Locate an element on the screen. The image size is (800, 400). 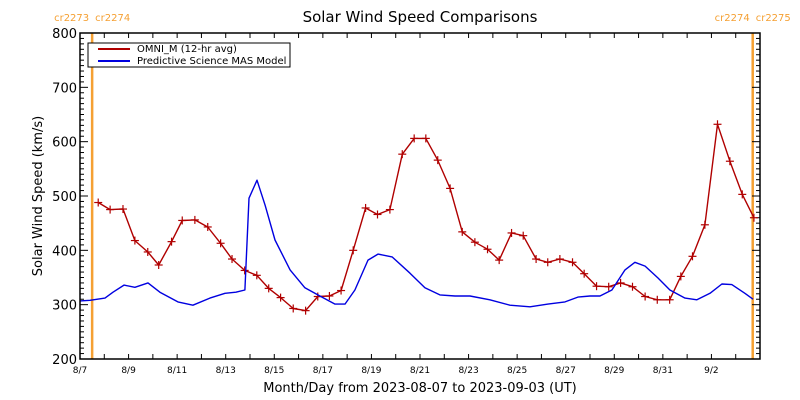
y-tick-label: 200 is located at coordinates (64, 360).